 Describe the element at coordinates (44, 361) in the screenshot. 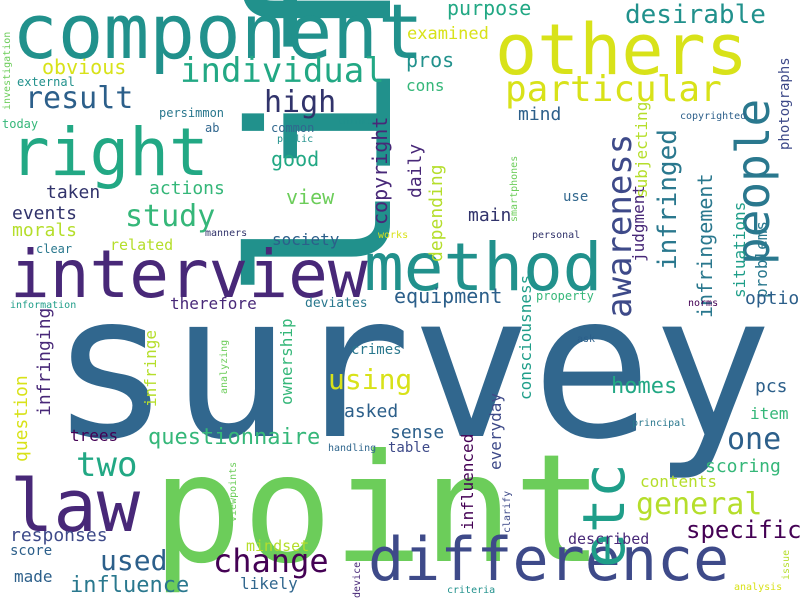

I see `word-infringing: infringing` at that location.